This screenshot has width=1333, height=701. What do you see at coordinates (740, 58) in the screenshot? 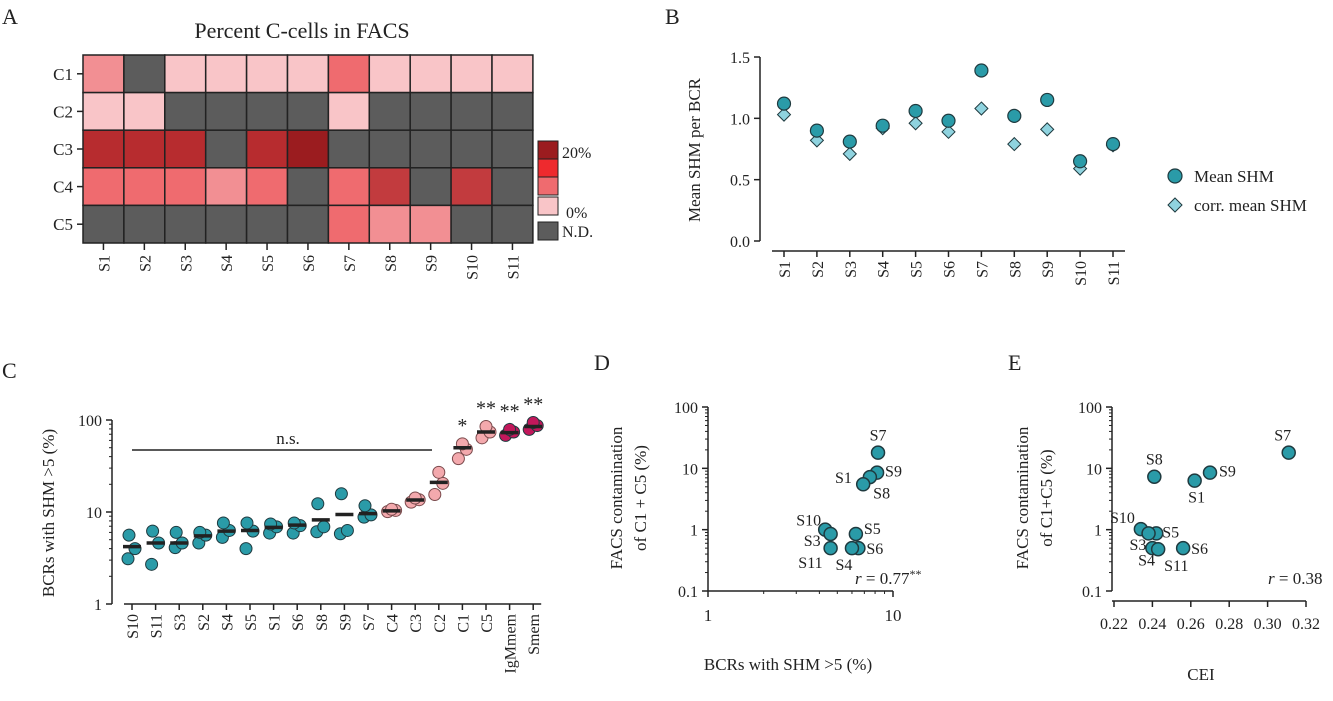
I see `b-y-tick-label: 1.5` at bounding box center [740, 58].